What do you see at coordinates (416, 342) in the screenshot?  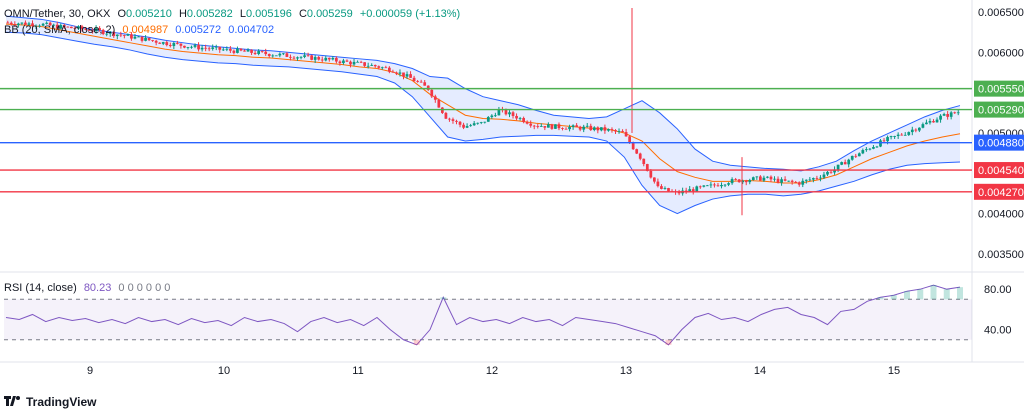 I see `rsi-oversold-fill` at bounding box center [416, 342].